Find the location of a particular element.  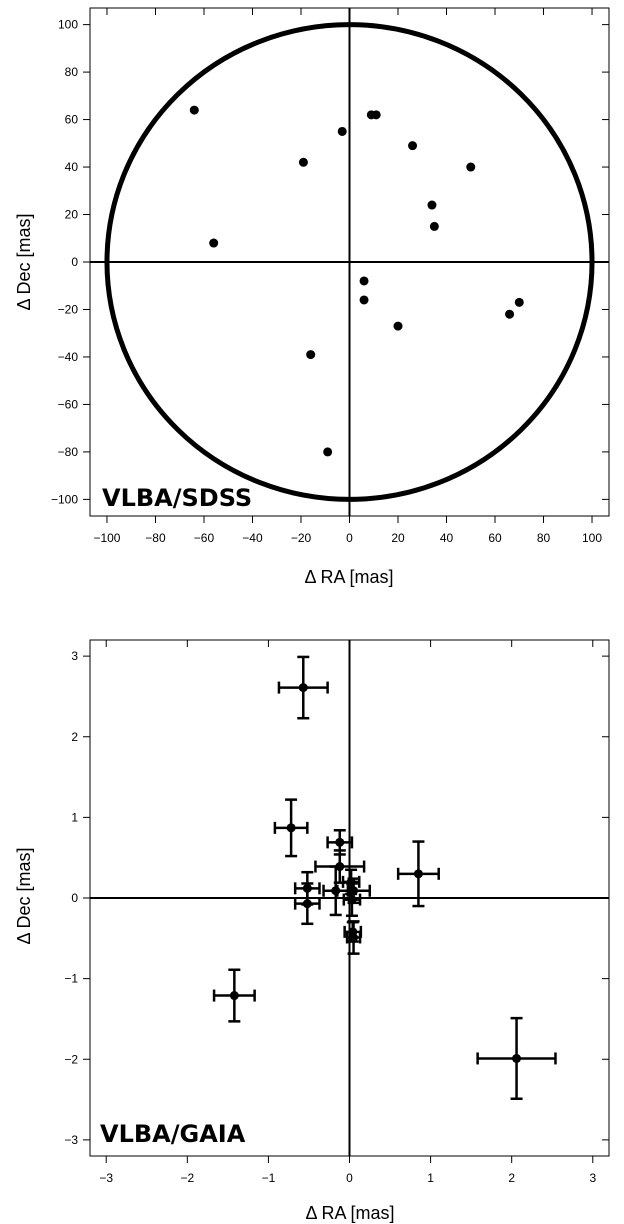

y-tick-label: −3 is located at coordinates (71, 1140).